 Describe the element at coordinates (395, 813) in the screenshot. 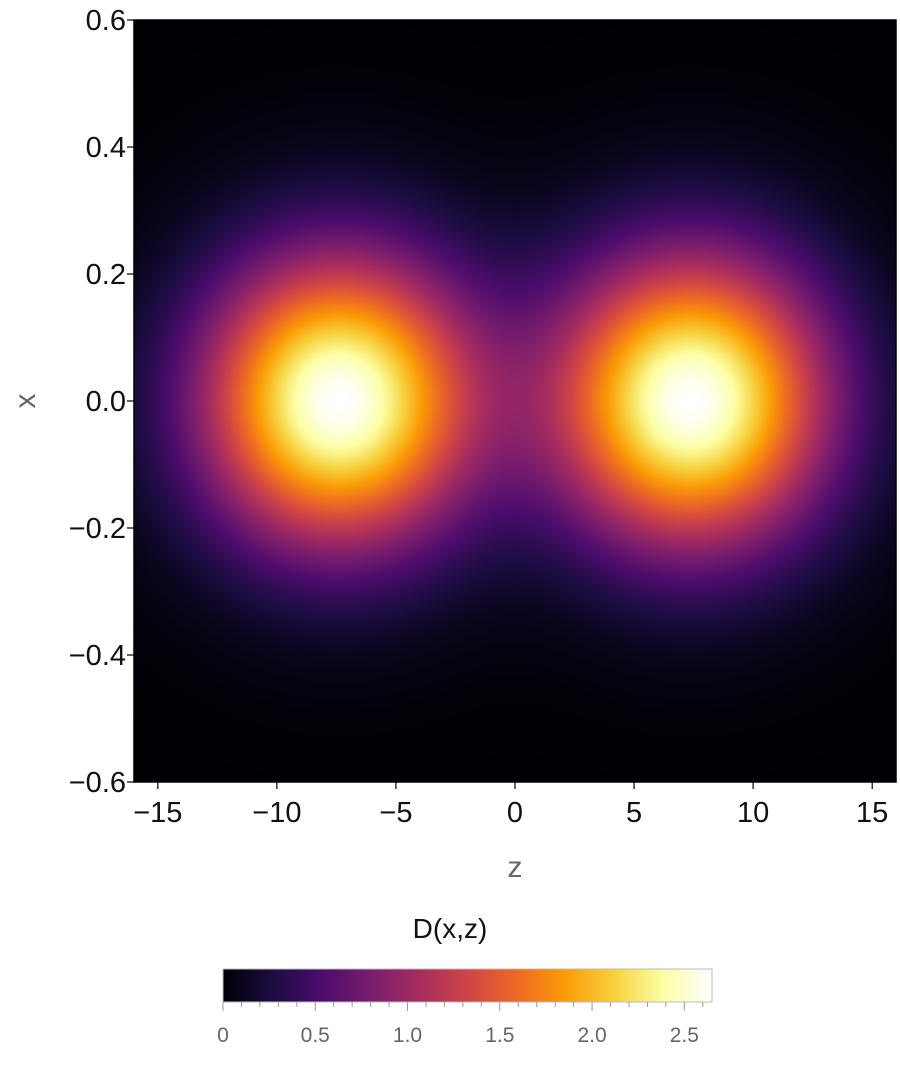

I see `x-tick-label: −5` at that location.